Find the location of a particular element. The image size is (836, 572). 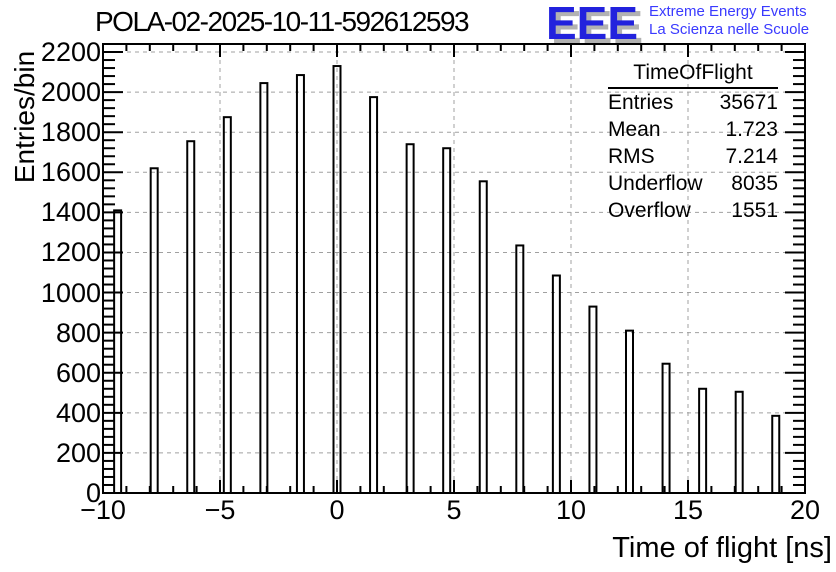

stats-value: 8035 is located at coordinates (754, 183).